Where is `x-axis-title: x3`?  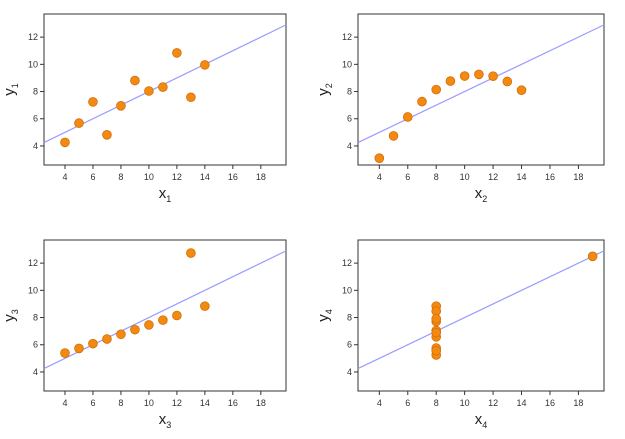
x-axis-title: x3 is located at coordinates (165, 420).